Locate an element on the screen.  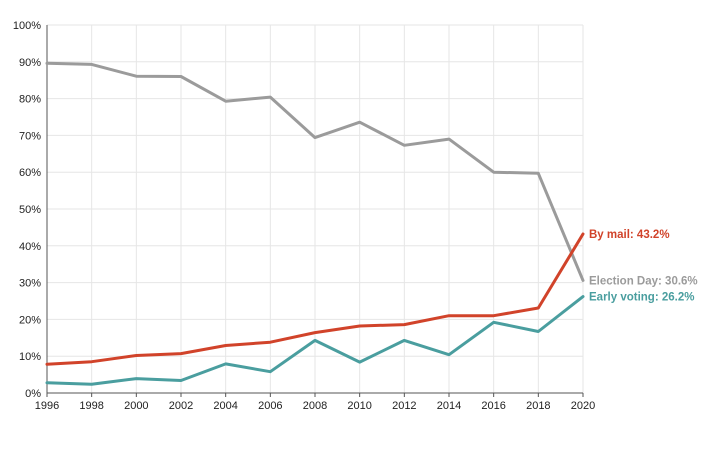
x-tick-label: 1998 is located at coordinates (91, 406).